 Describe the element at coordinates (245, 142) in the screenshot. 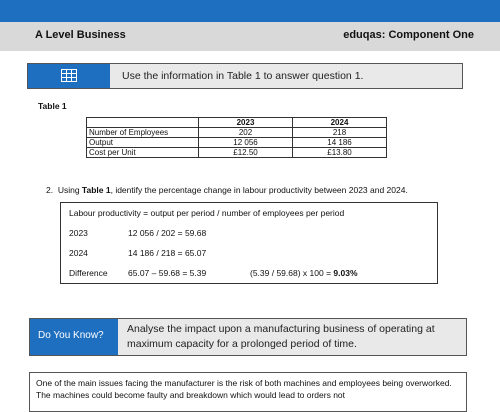

I see `table-cell: 12 056` at that location.